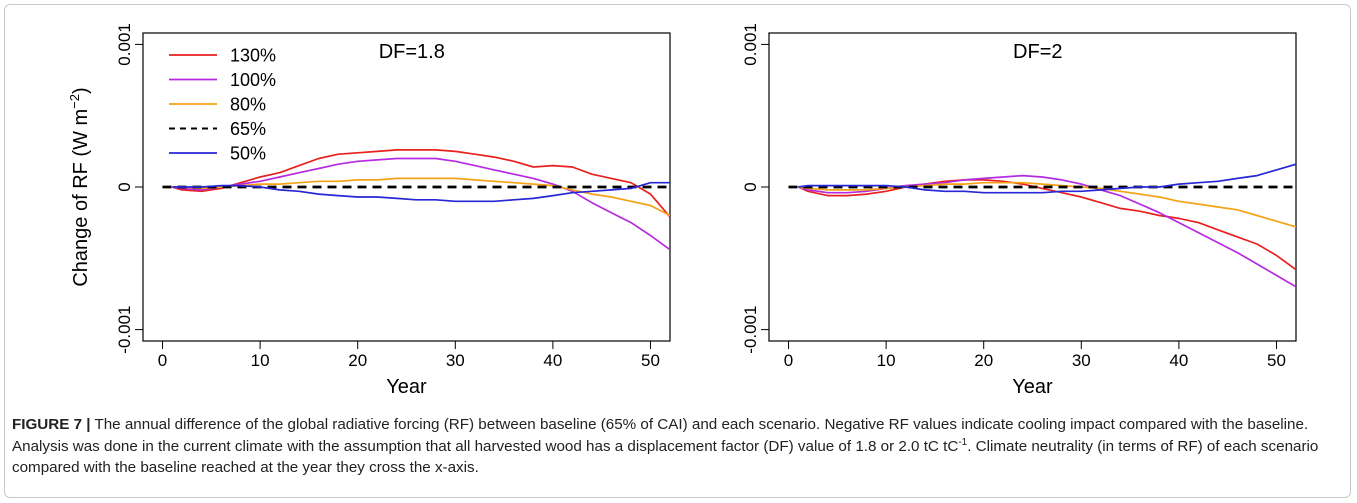  What do you see at coordinates (124, 186) in the screenshot?
I see `panel1-y-tick-label-1: 0` at bounding box center [124, 186].